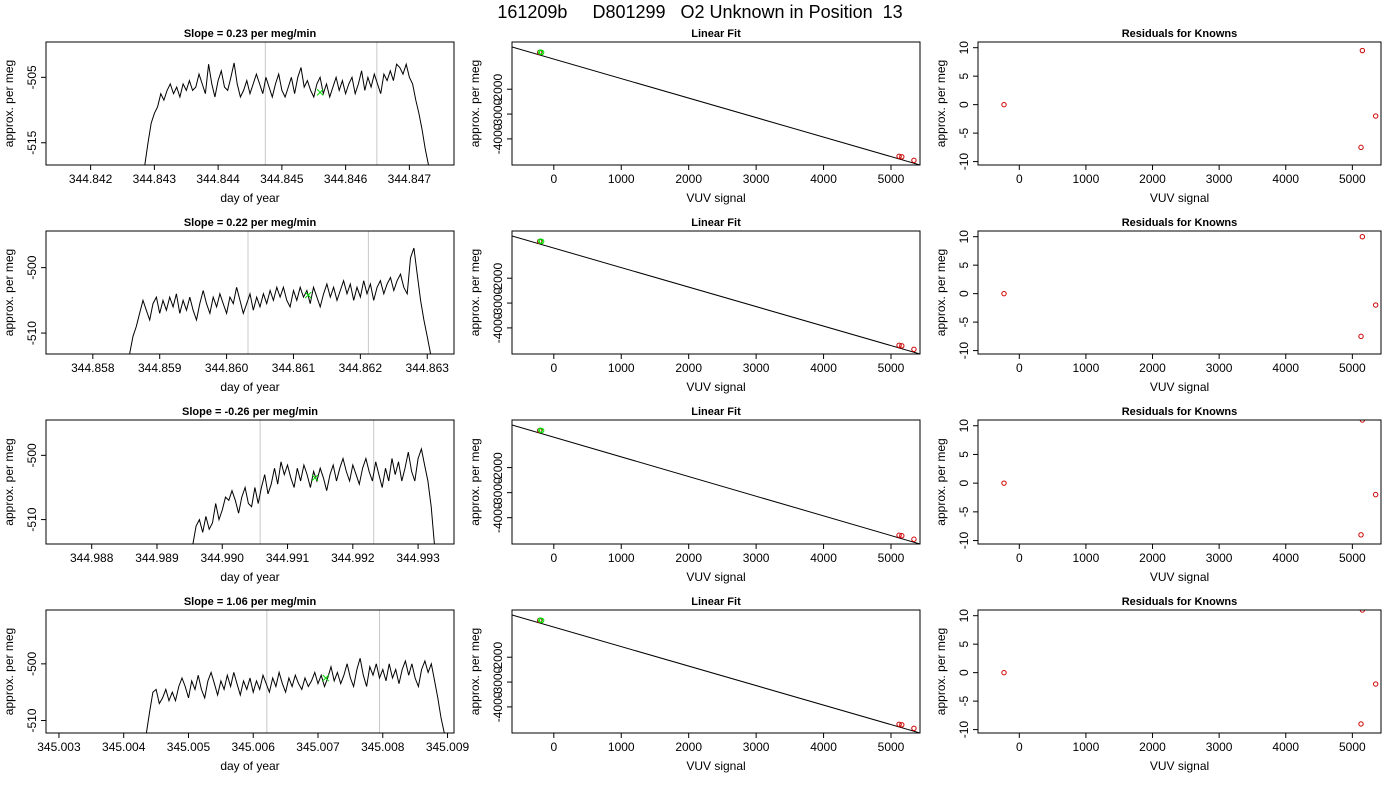 Image resolution: width=1400 pixels, height=800 pixels. What do you see at coordinates (964, 616) in the screenshot?
I see `panel-4-3-ytick-label-1: 10` at bounding box center [964, 616].